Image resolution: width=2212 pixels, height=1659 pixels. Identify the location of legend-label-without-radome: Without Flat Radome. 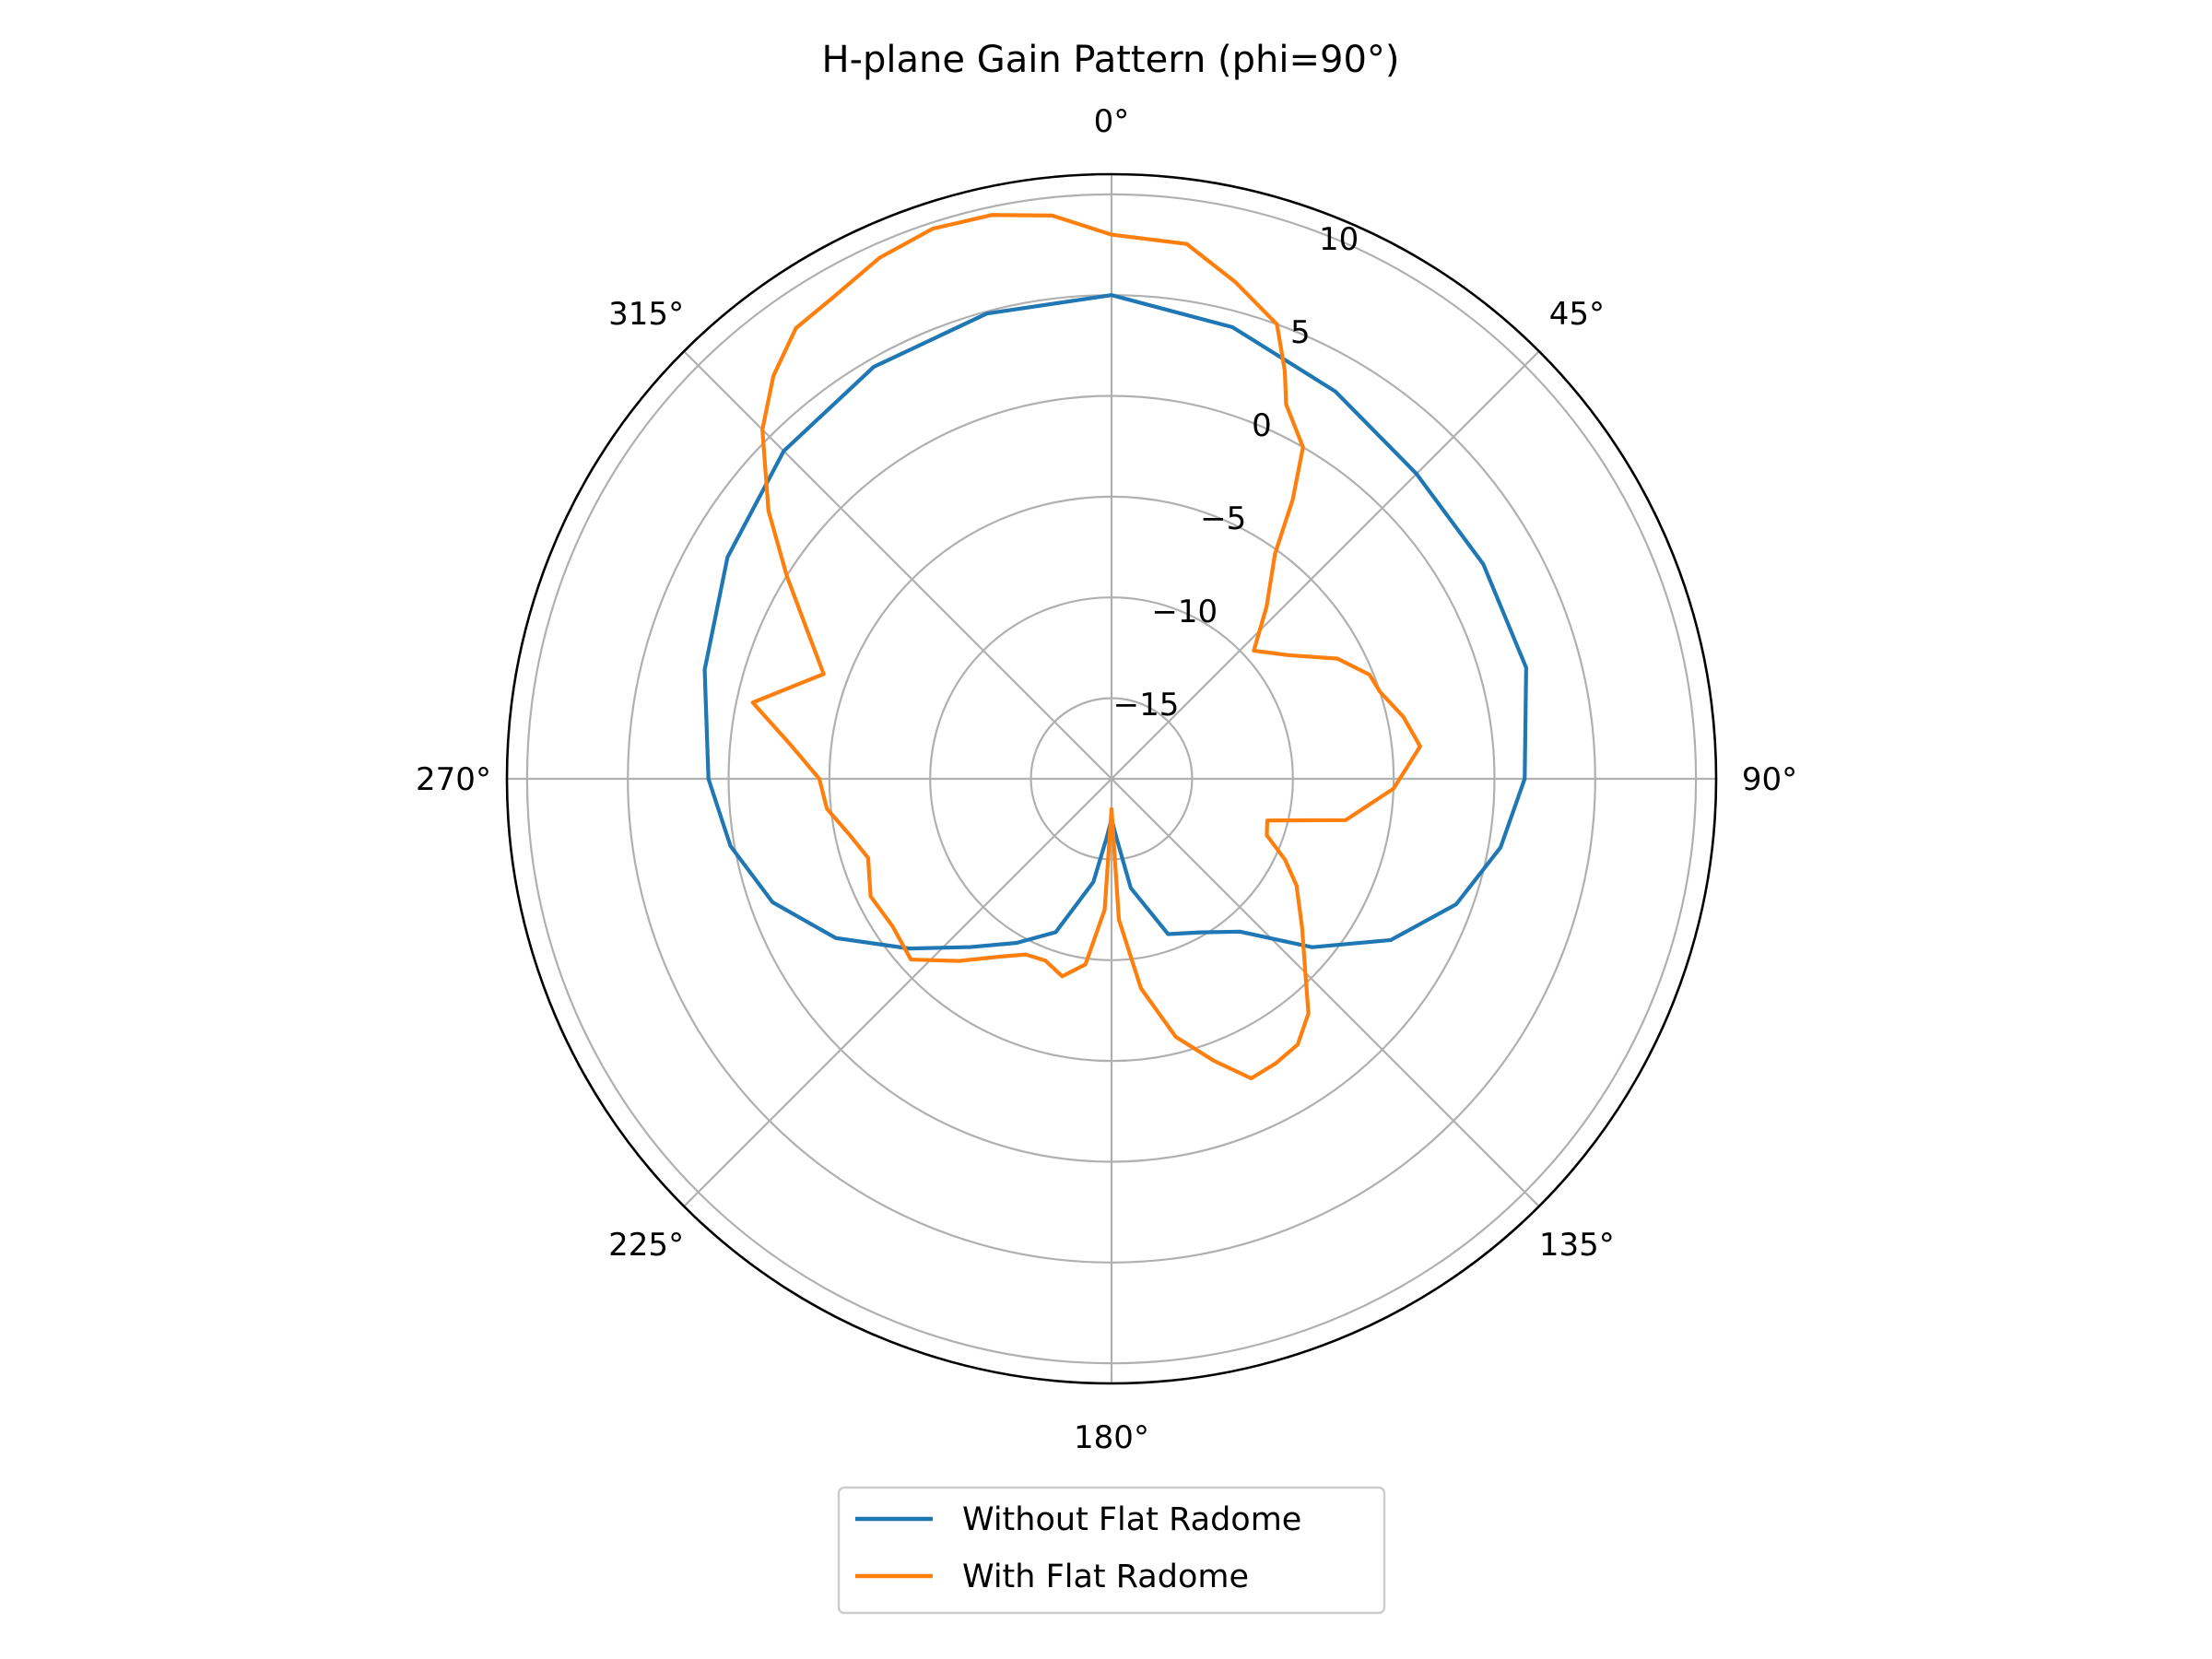
(1131, 1519).